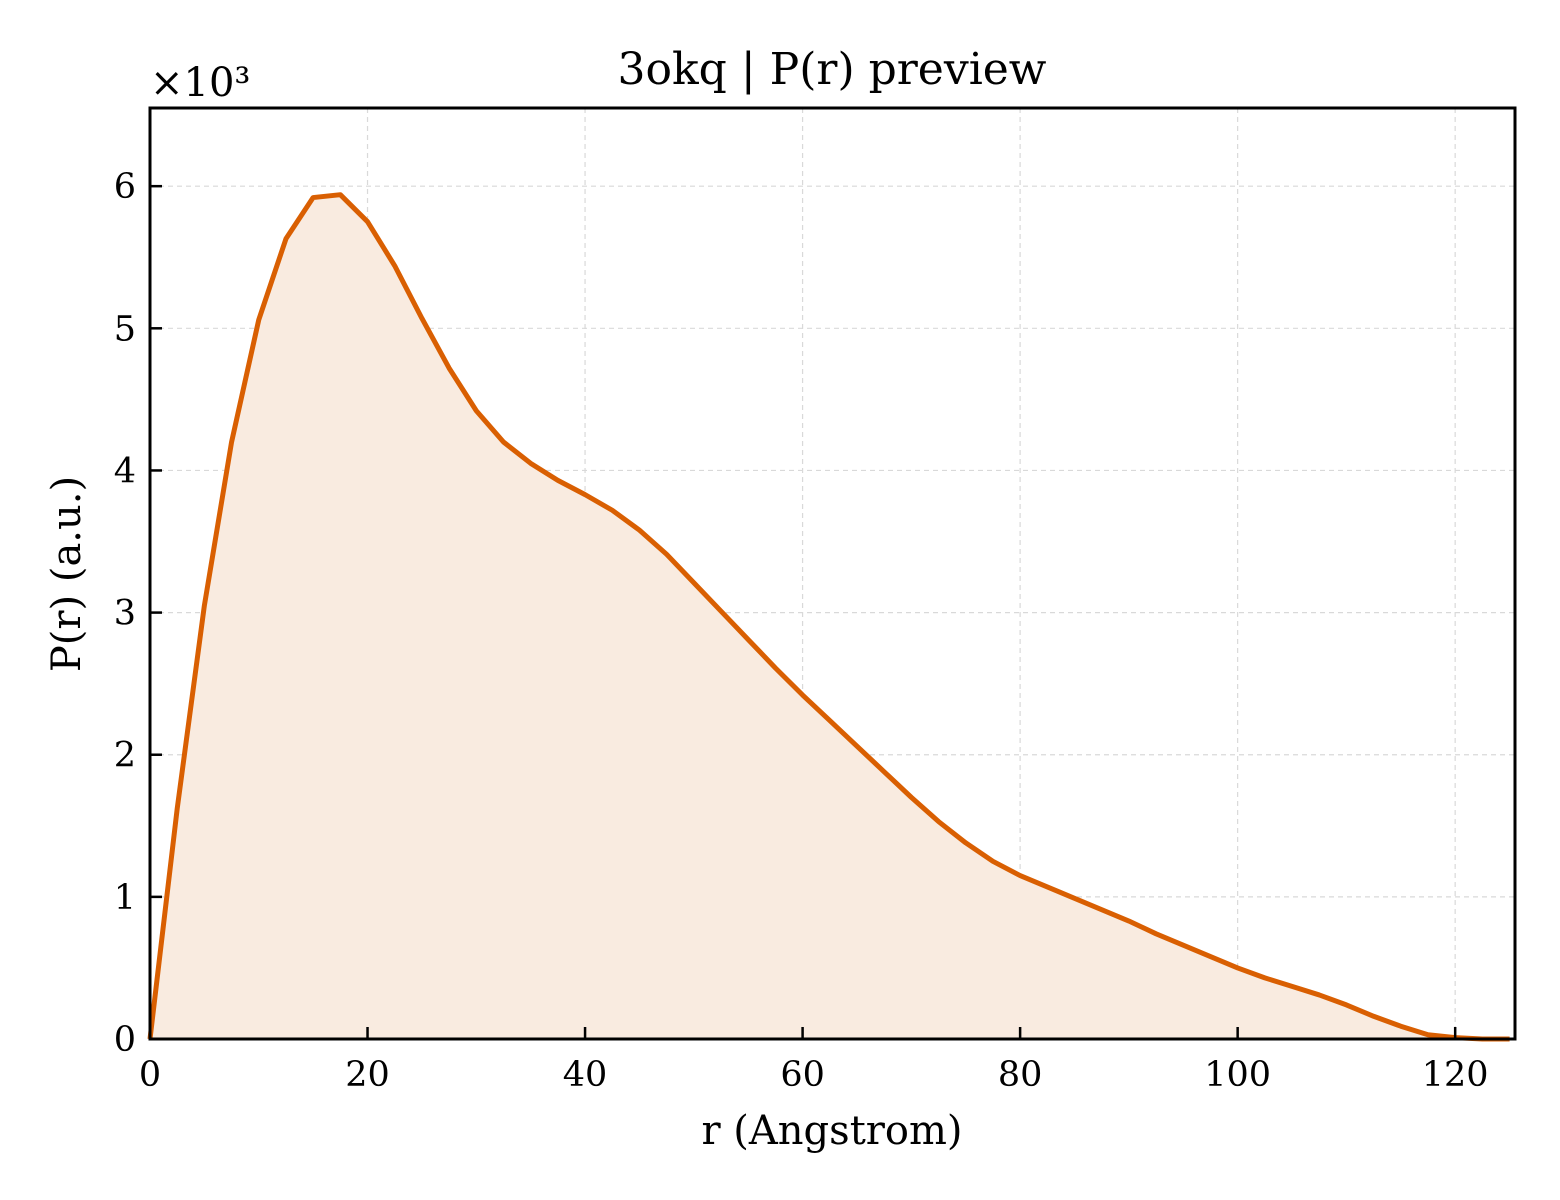 The height and width of the screenshot is (1200, 1560). What do you see at coordinates (802, 1075) in the screenshot?
I see `x-tick-label: 60` at bounding box center [802, 1075].